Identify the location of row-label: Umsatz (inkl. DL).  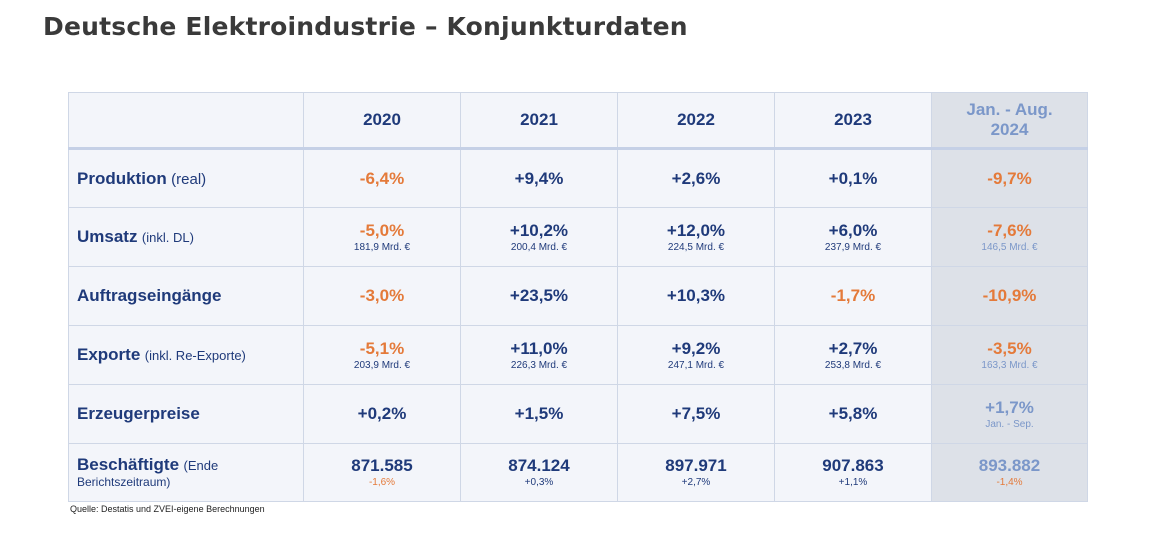
(186, 237).